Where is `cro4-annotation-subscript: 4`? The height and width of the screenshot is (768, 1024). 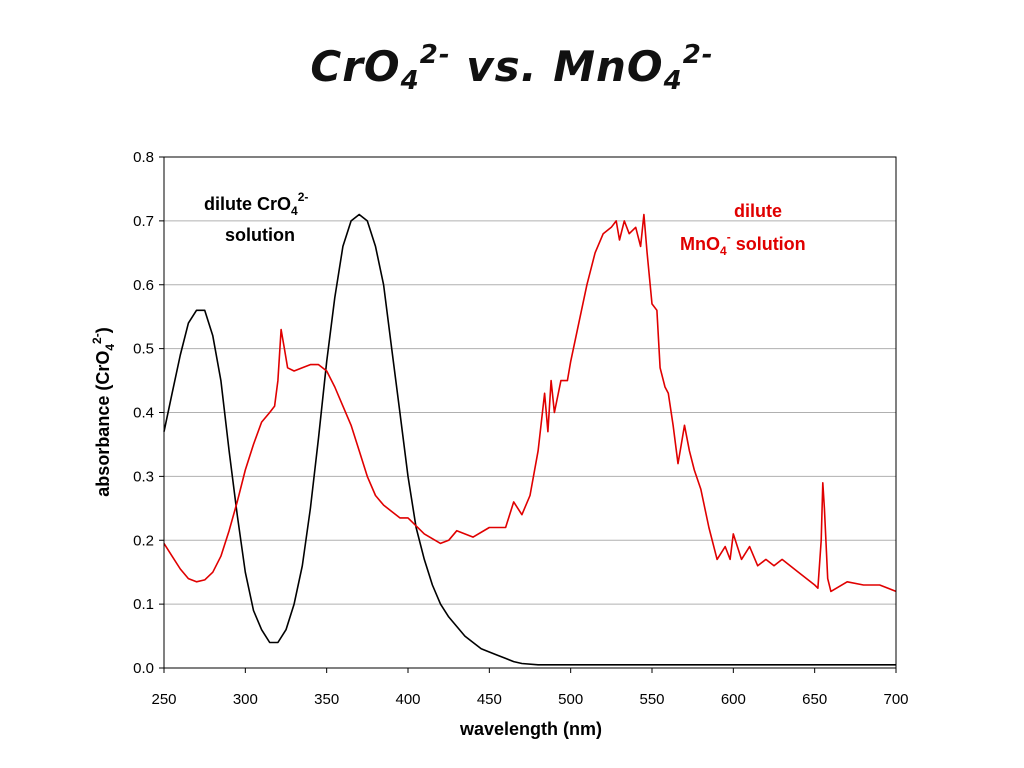
cro4-annotation-subscript: 4 is located at coordinates (294, 211).